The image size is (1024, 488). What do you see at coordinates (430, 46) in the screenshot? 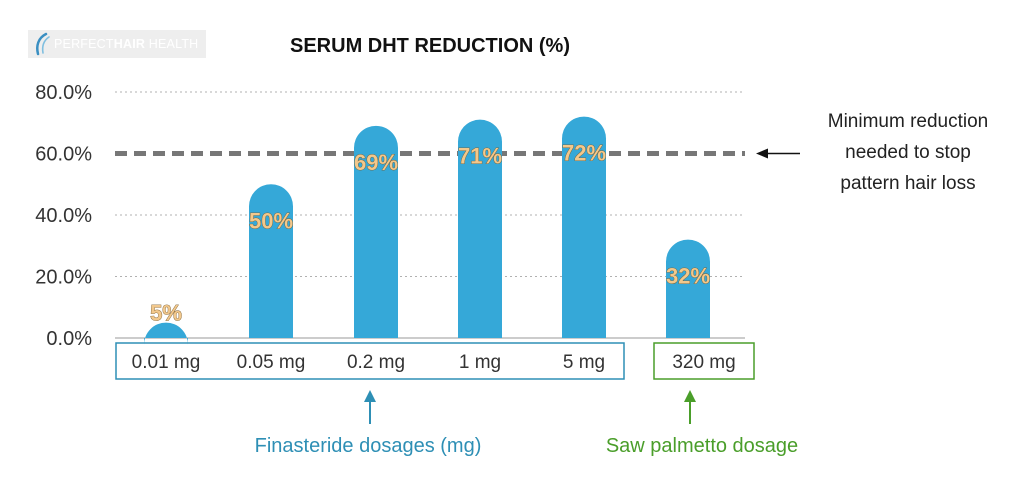
I see `chart-title: SERUM DHT REDUCTION (%)` at bounding box center [430, 46].